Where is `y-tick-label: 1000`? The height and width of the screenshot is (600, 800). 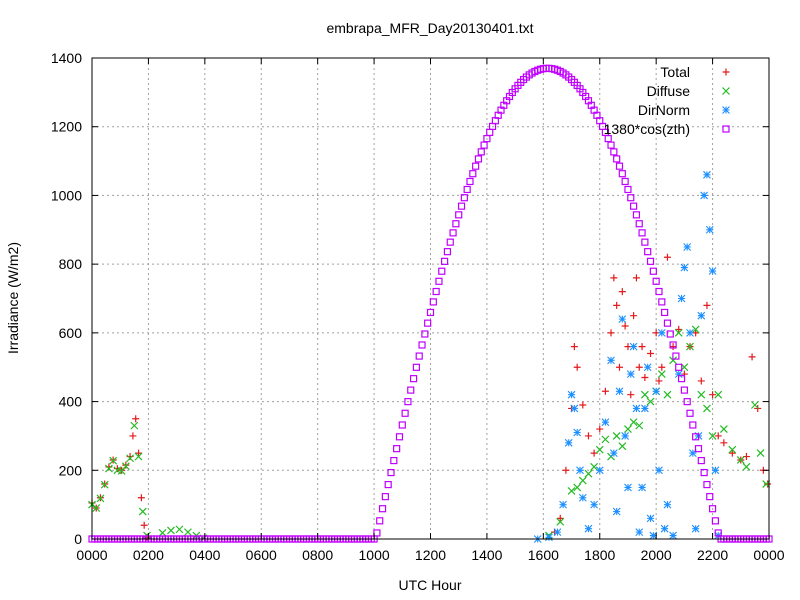
y-tick-label: 1000 is located at coordinates (66, 195).